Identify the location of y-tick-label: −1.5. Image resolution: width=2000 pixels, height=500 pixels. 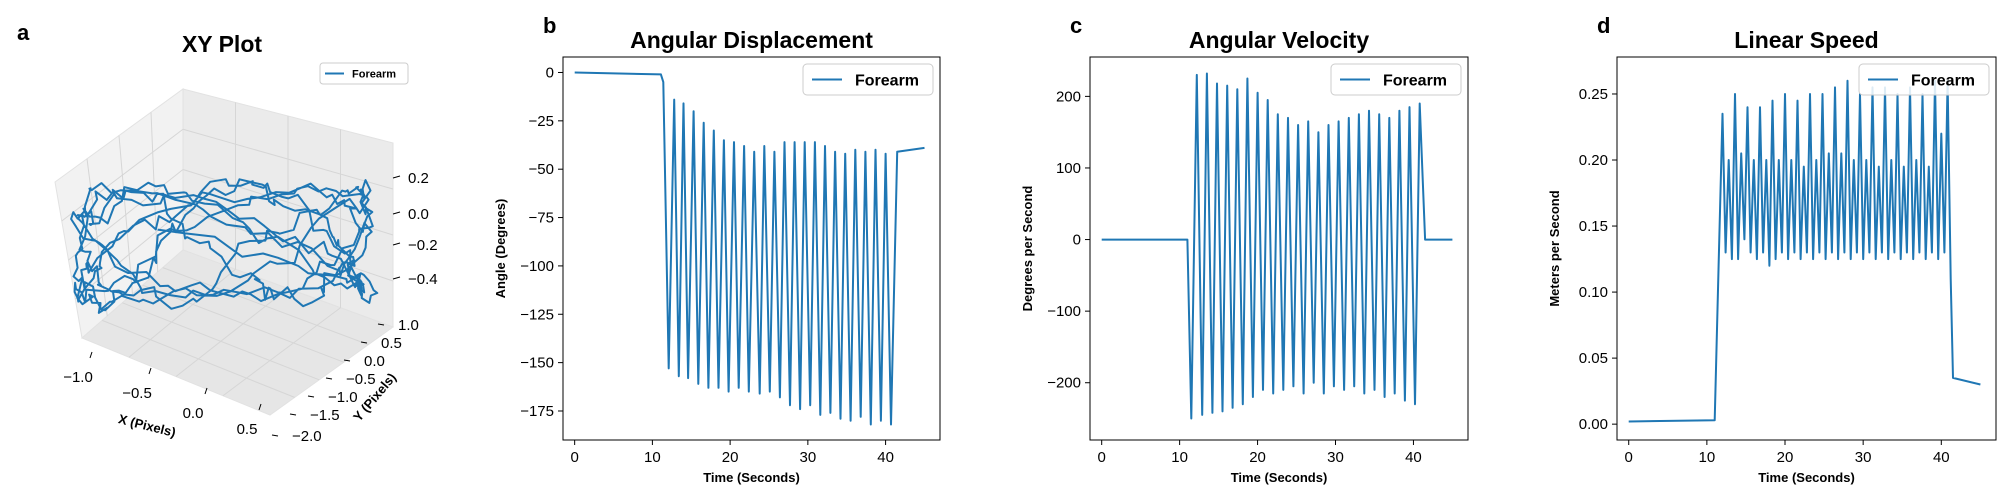
(325, 415).